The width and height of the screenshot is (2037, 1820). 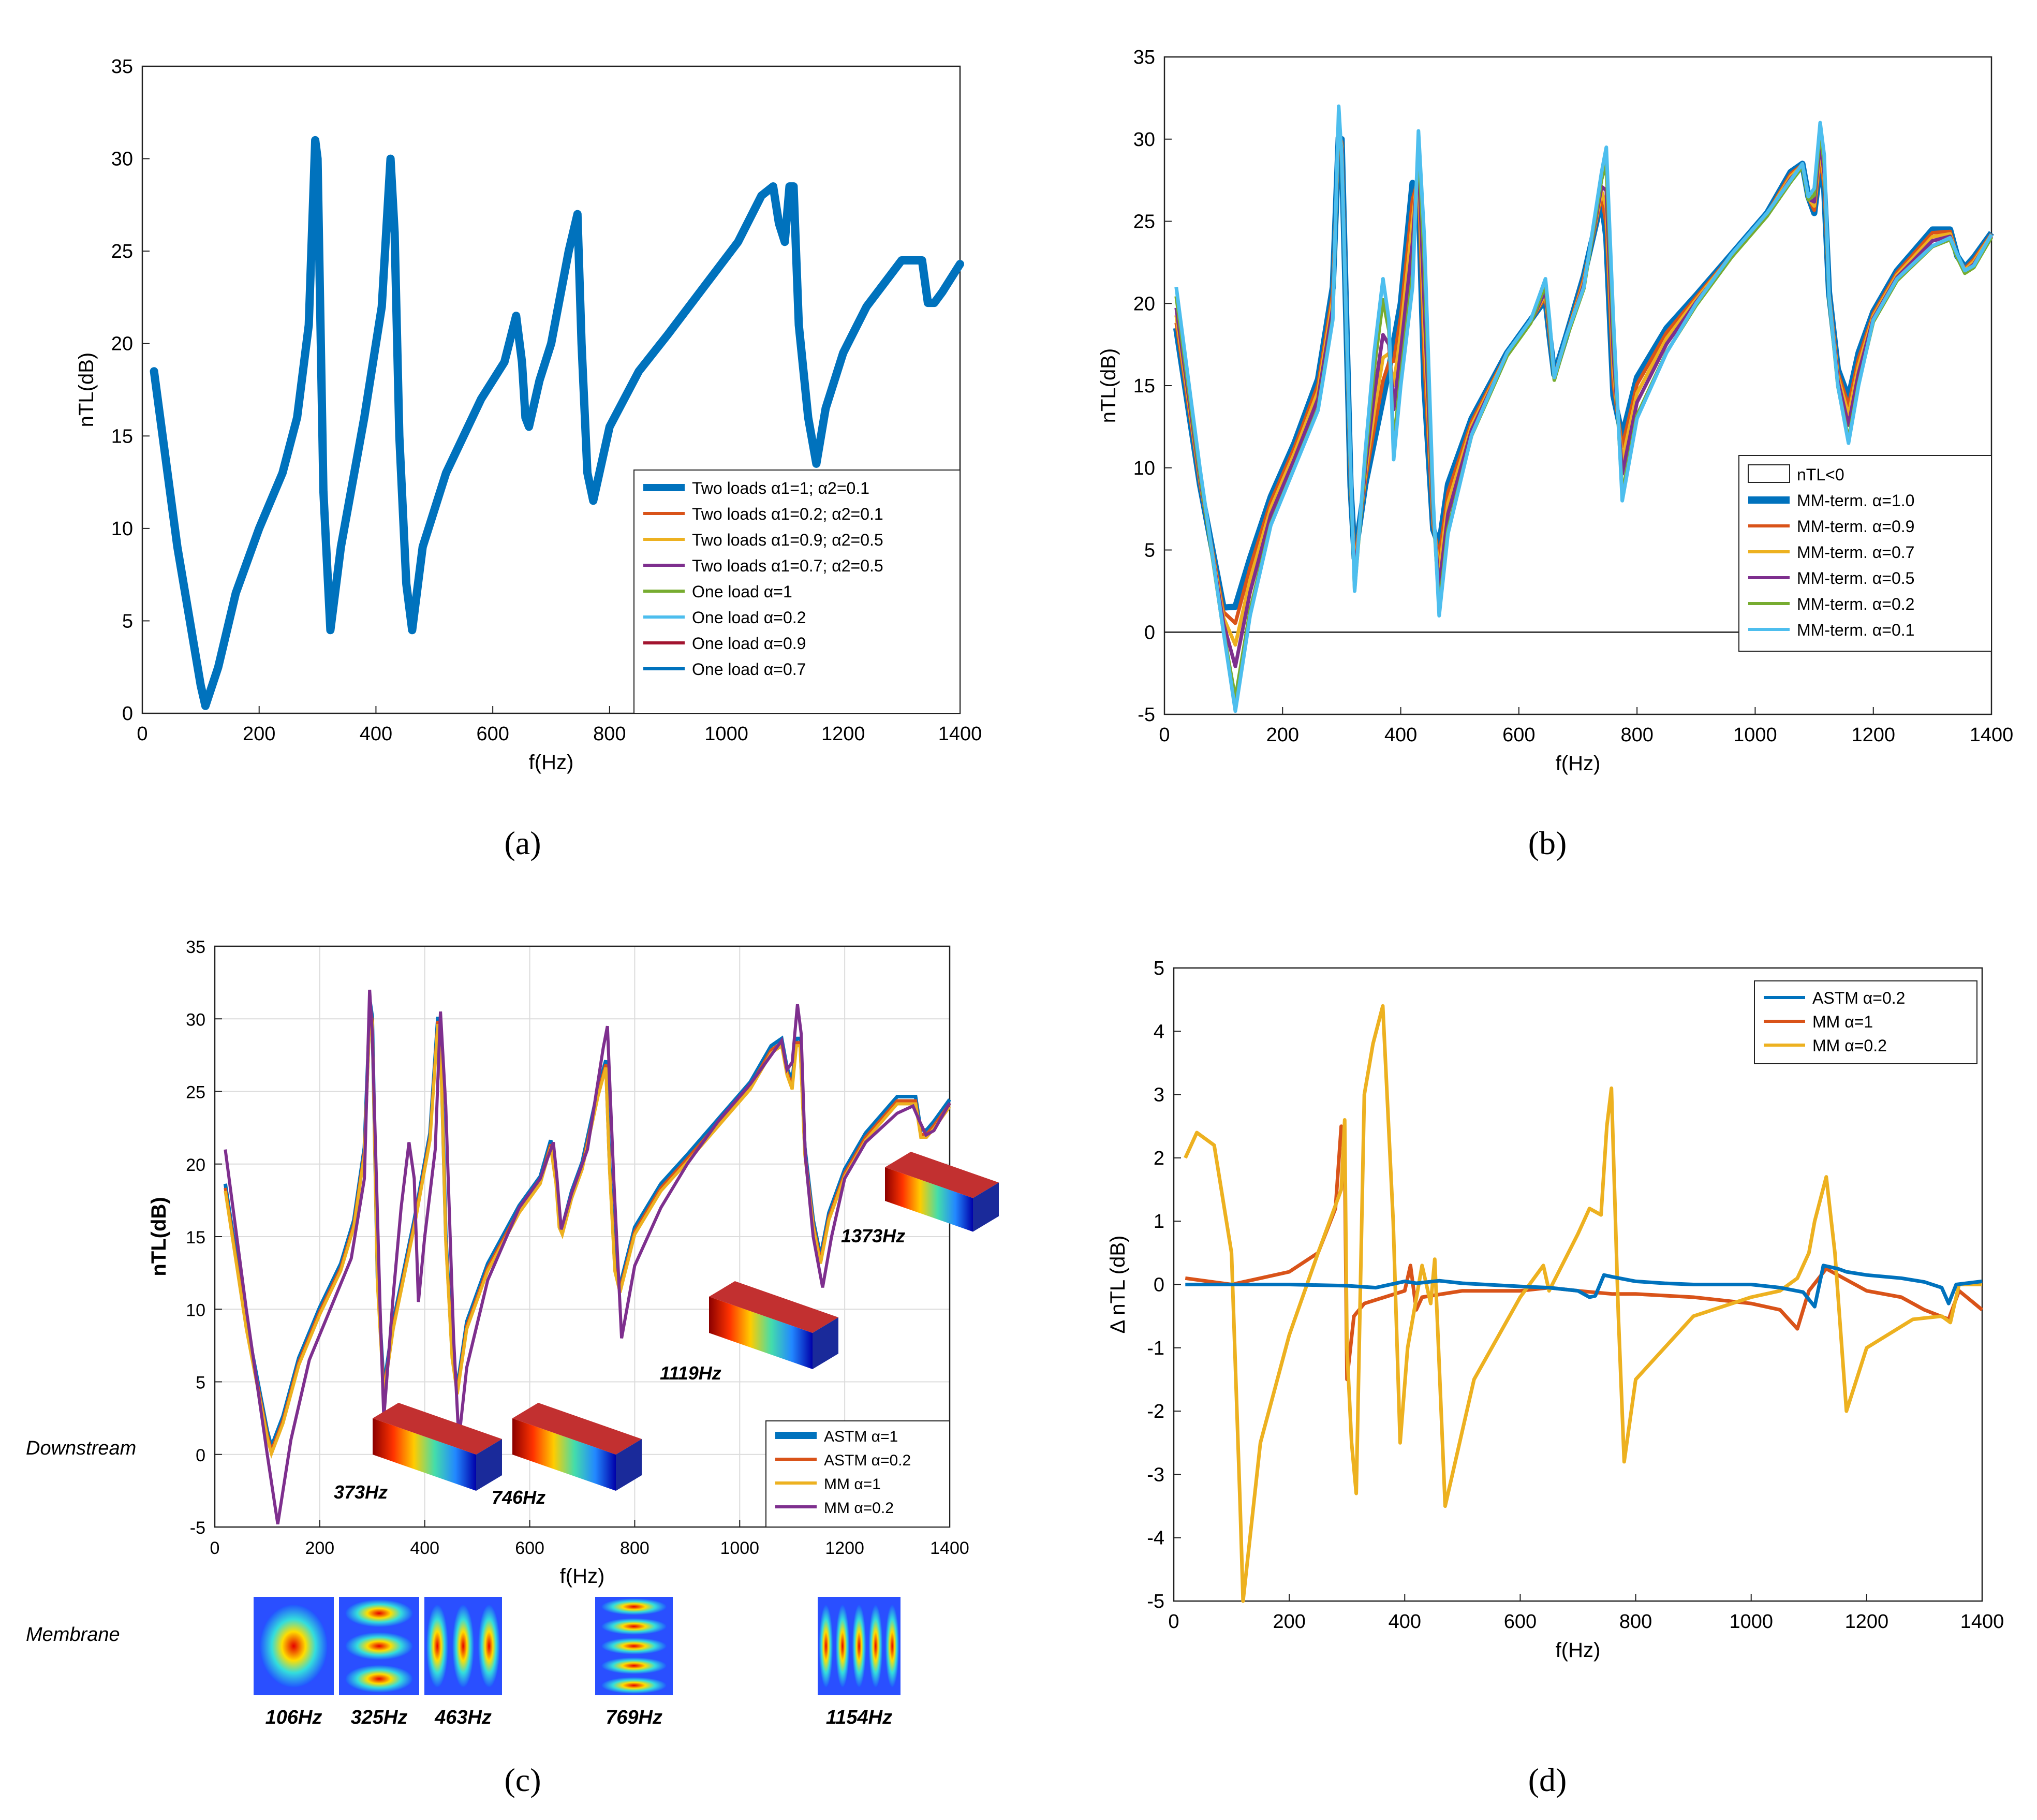 I want to click on legend-entry: One load α=0.2, so click(x=749, y=617).